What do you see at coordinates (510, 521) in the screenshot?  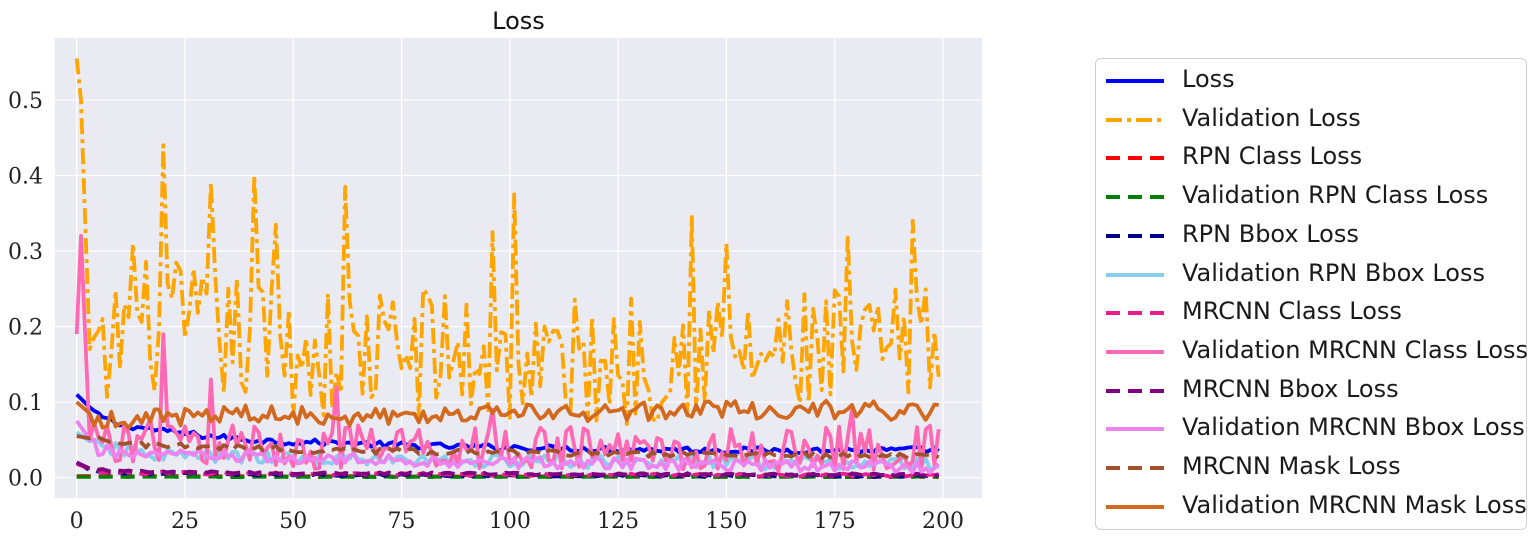 I see `x-tick-label: 100` at bounding box center [510, 521].